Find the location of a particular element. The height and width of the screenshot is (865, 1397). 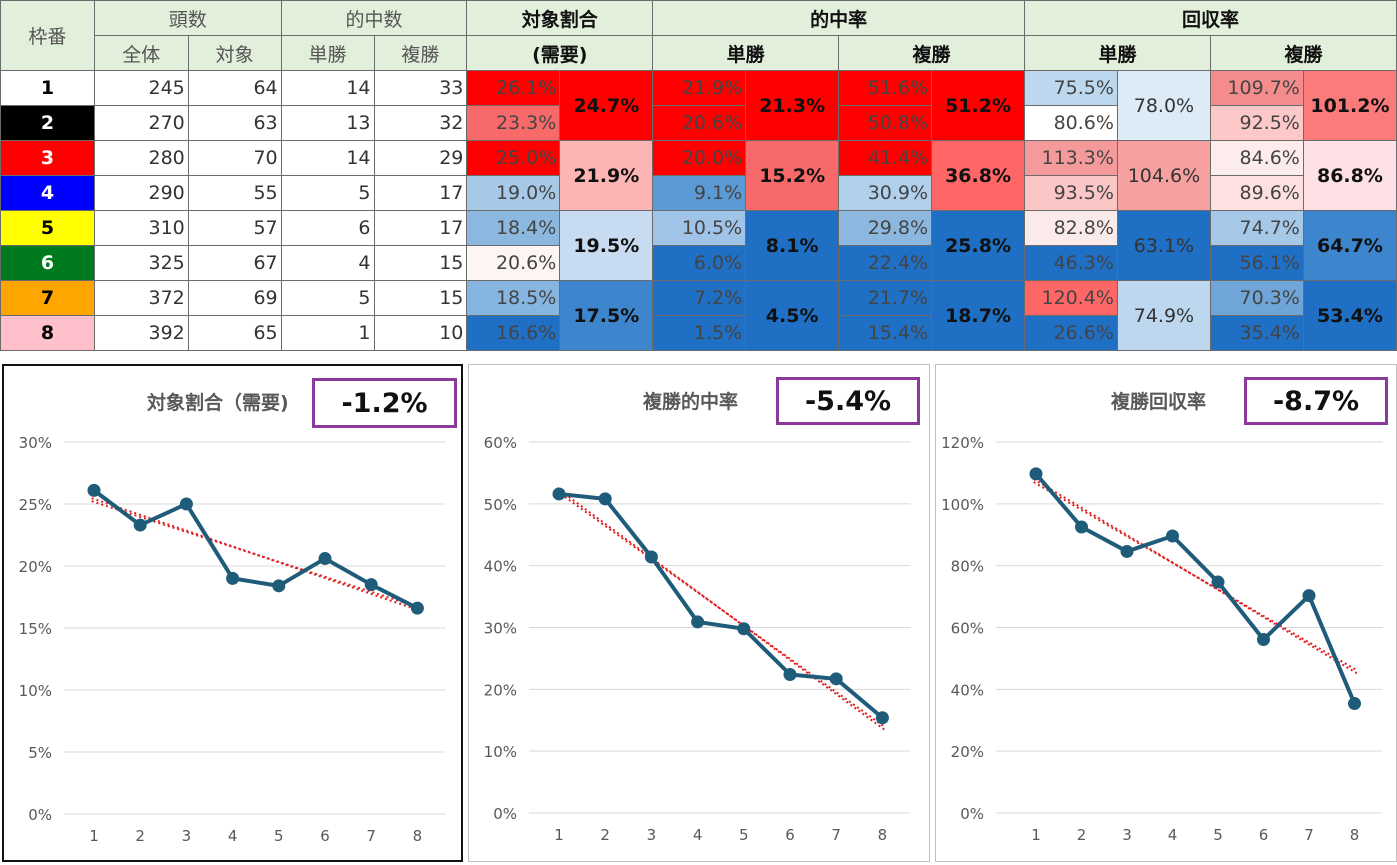

ratio-pair-cell: 21.9% is located at coordinates (606, 175).